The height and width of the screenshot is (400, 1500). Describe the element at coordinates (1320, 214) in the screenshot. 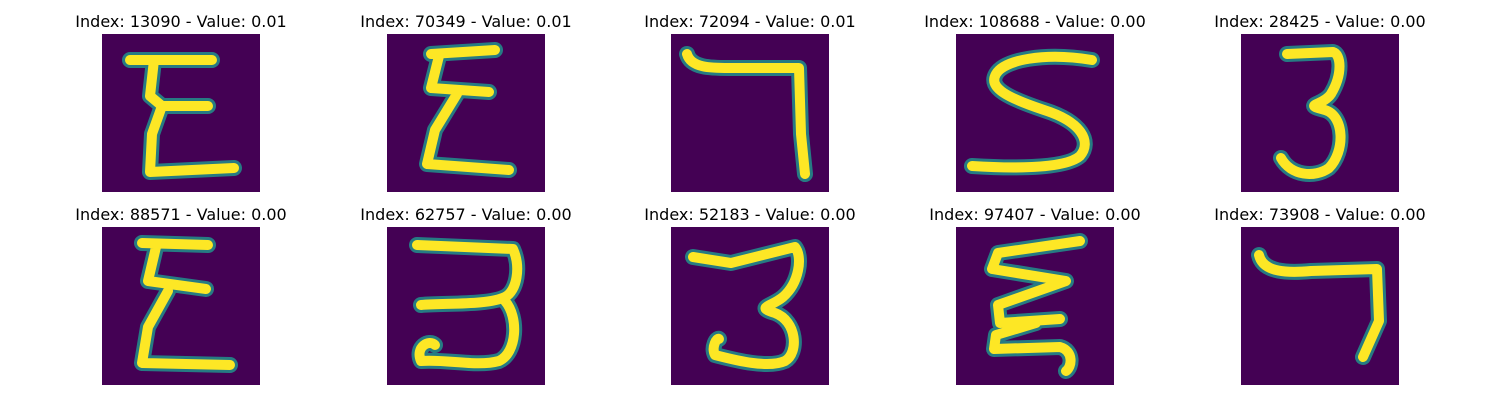

I see `panel-title: Index: 73908 - Value: 0.00` at that location.